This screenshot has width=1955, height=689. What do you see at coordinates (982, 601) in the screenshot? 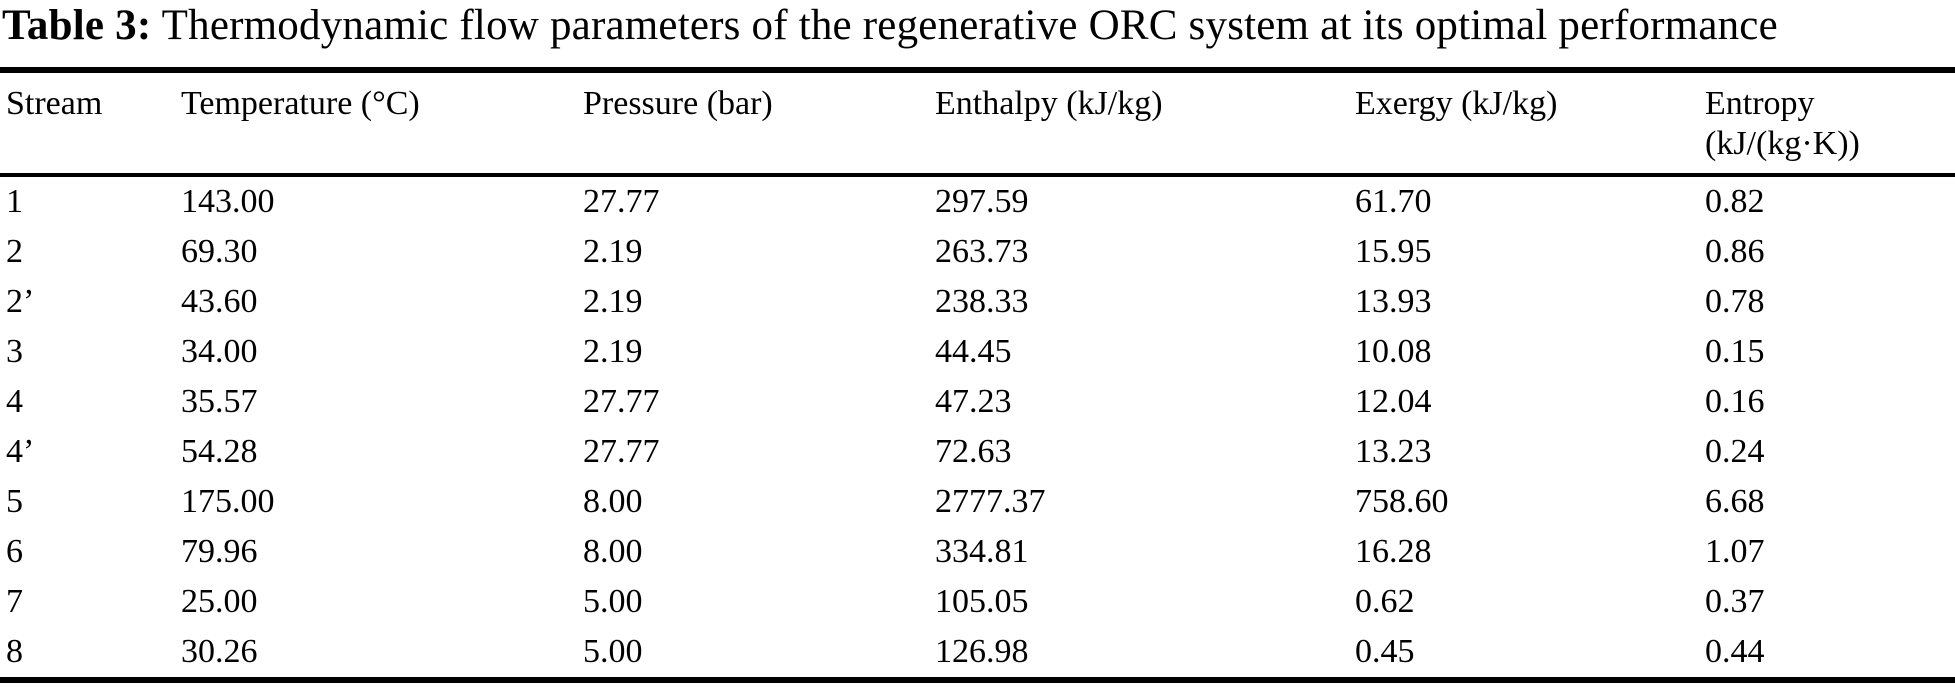
I see `cell-enthalpy: 105.05` at bounding box center [982, 601].